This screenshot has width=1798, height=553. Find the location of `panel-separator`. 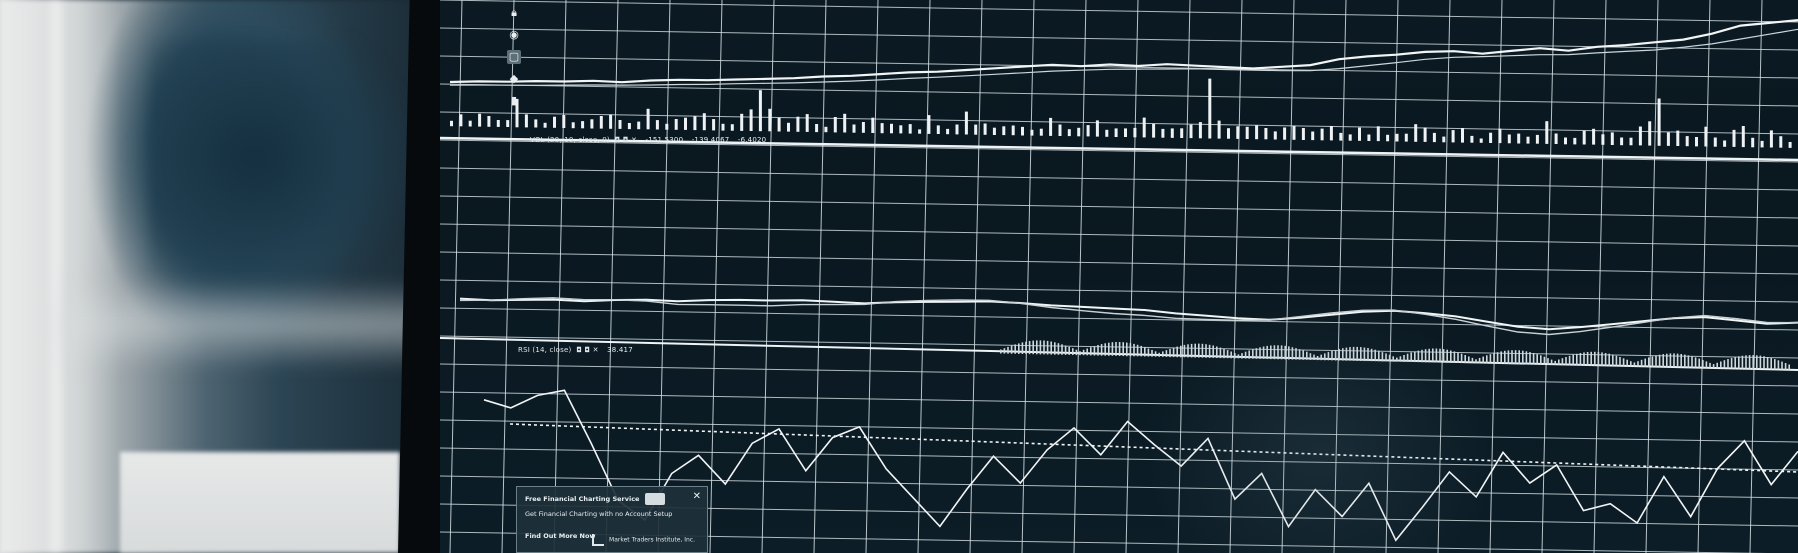

panel-separator is located at coordinates (1119, 149).